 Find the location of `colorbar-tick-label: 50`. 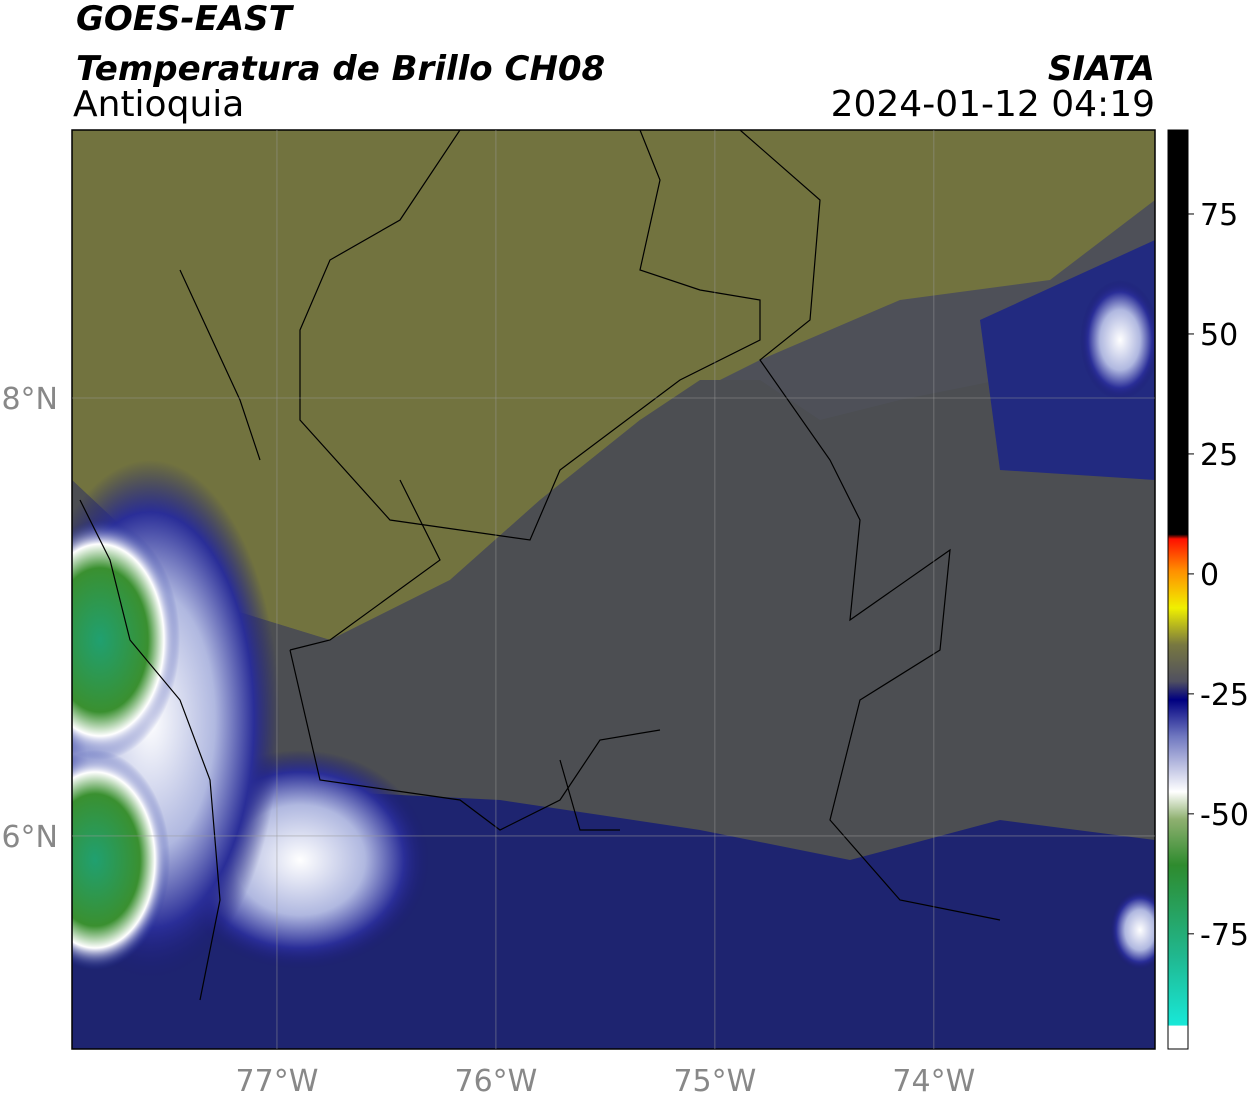

colorbar-tick-label: 50 is located at coordinates (1219, 335).